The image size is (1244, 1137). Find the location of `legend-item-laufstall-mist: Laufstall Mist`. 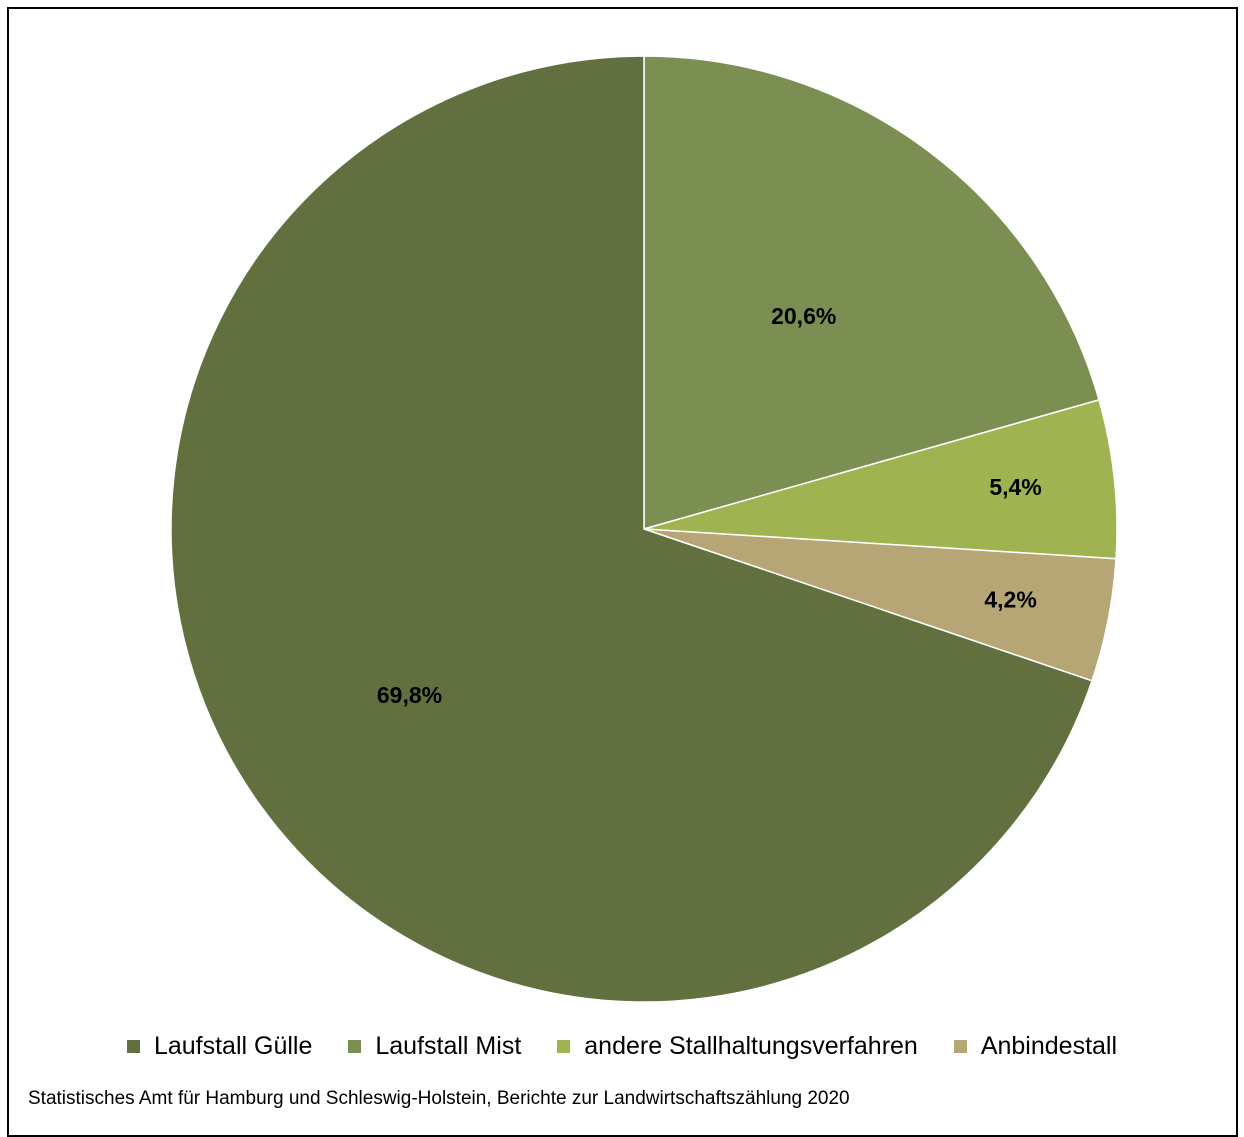

legend-item-laufstall-mist: Laufstall Mist is located at coordinates (434, 1046).